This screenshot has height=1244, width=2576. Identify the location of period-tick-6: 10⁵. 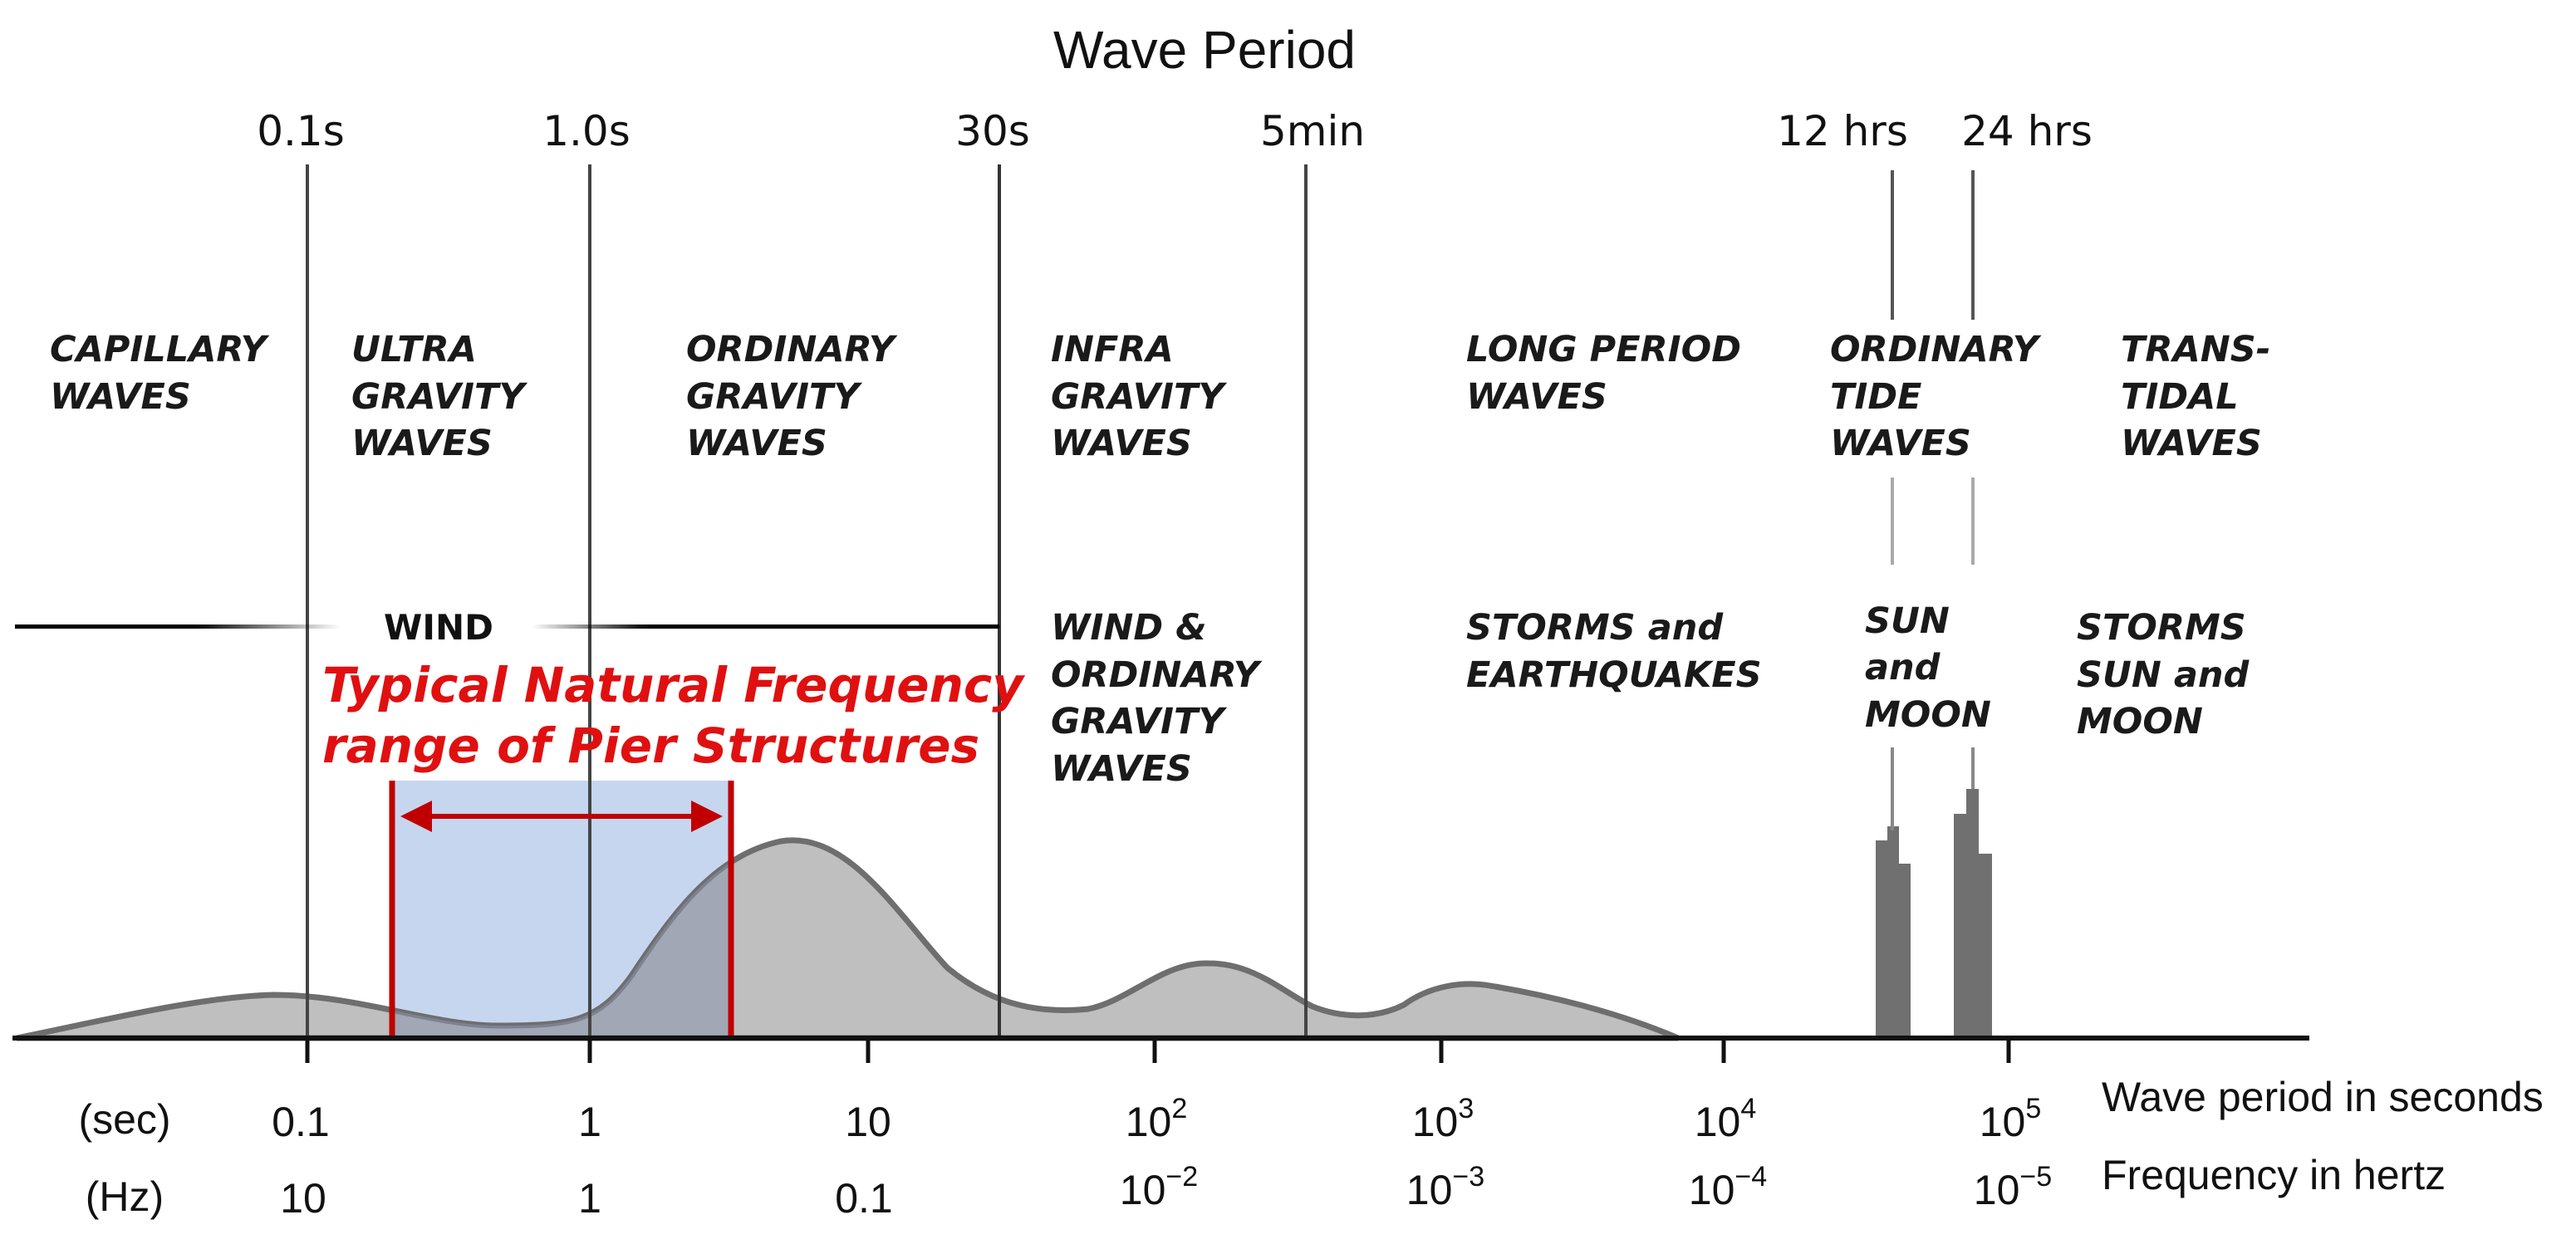
(2011, 1119).